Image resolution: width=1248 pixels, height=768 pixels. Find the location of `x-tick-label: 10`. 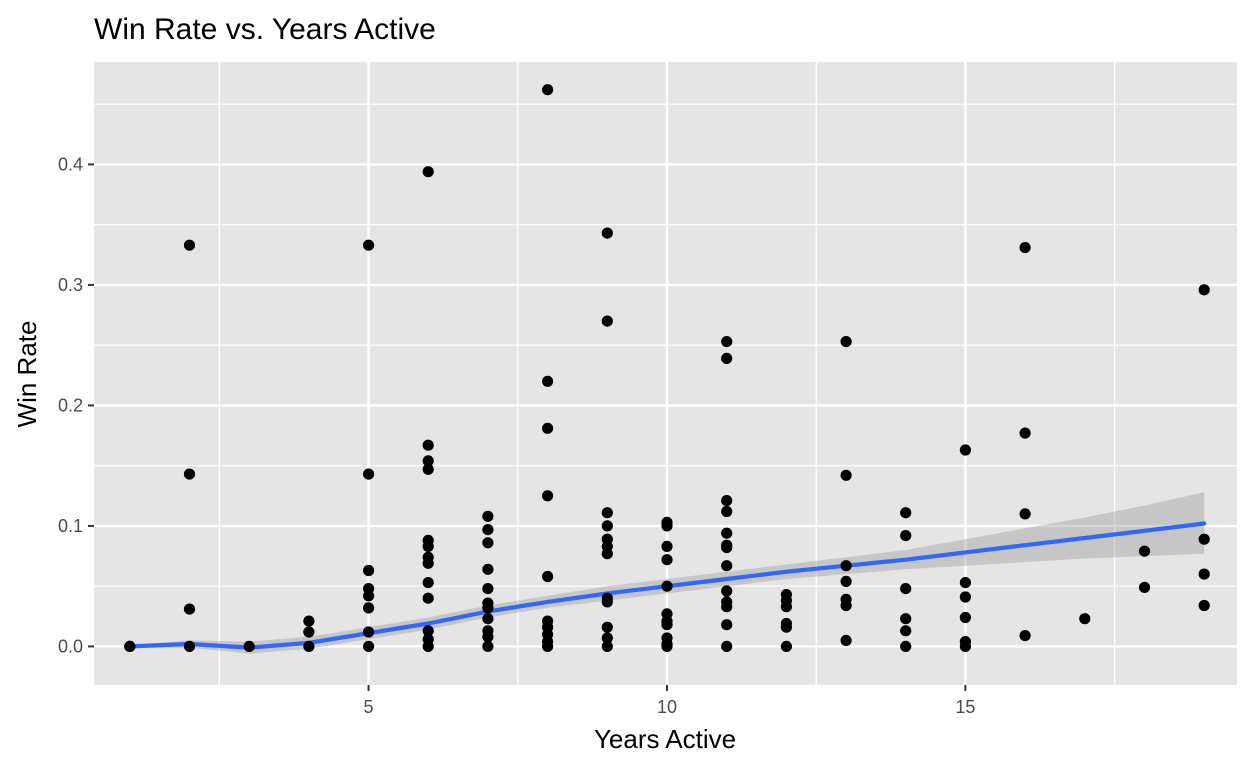

x-tick-label: 10 is located at coordinates (667, 707).